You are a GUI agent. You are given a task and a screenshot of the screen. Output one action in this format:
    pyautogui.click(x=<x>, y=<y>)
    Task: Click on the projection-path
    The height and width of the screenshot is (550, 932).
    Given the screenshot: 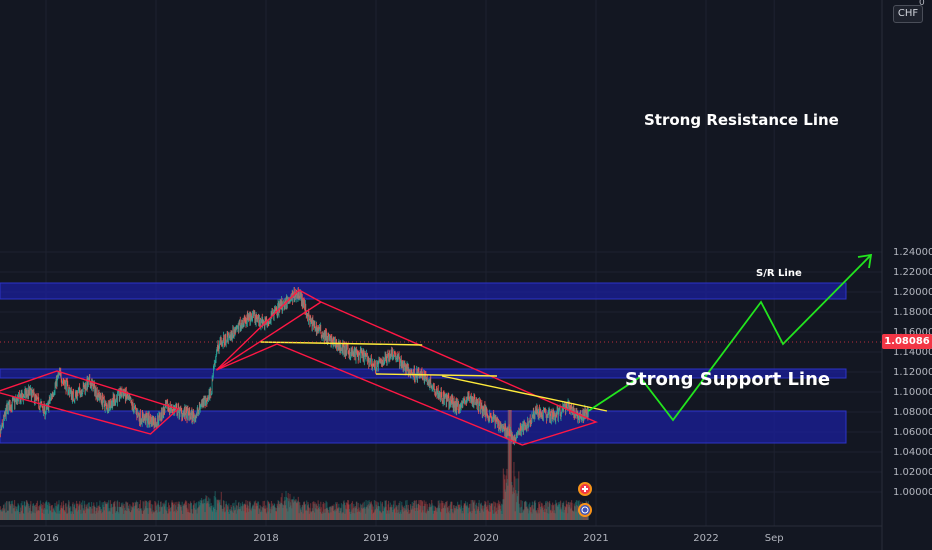 What is the action you would take?
    pyautogui.click(x=729, y=338)
    